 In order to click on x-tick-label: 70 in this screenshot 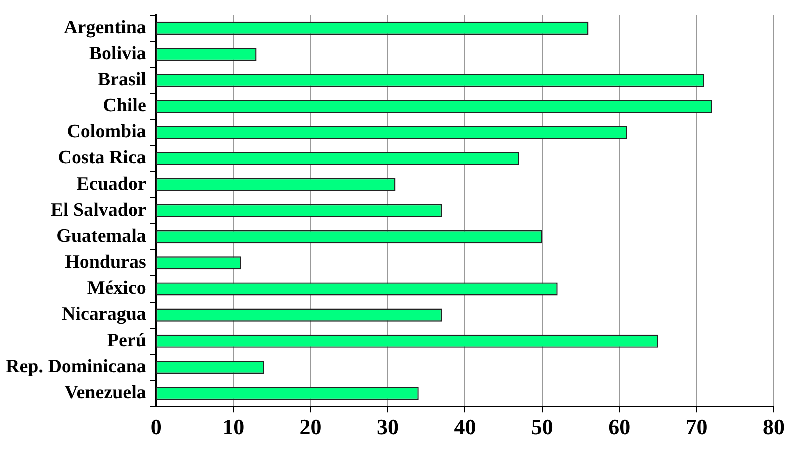, I will do `click(697, 427)`.